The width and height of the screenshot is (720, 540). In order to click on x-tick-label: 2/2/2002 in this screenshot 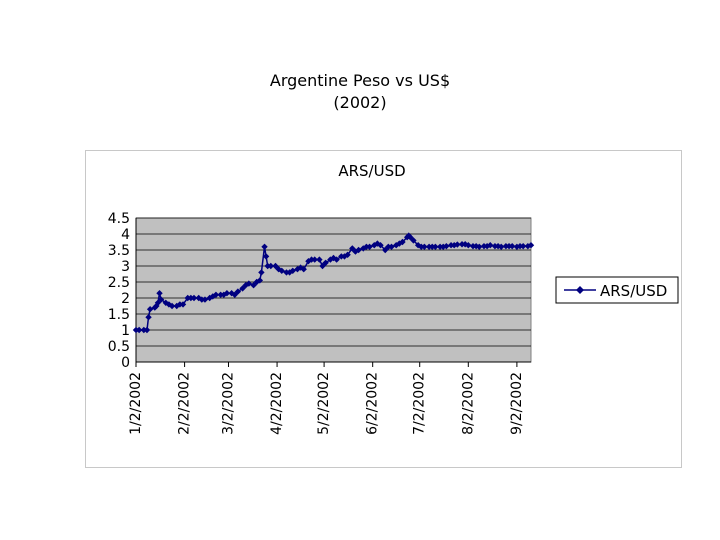, I will do `click(185, 403)`.